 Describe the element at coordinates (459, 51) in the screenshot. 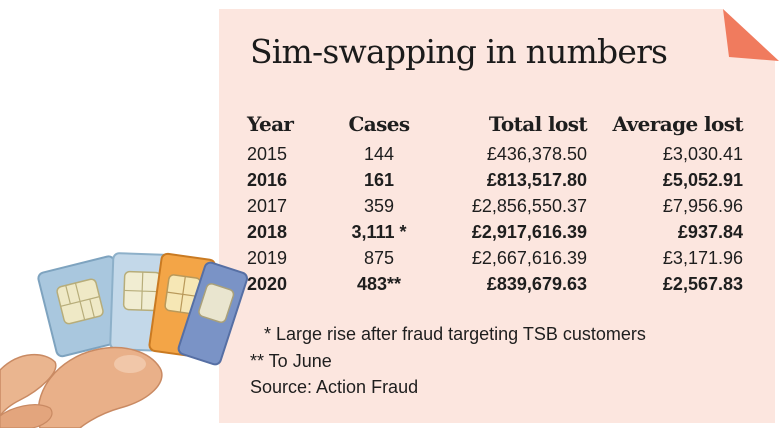

I see `infographic-title: Sim-swapping in numbers` at that location.